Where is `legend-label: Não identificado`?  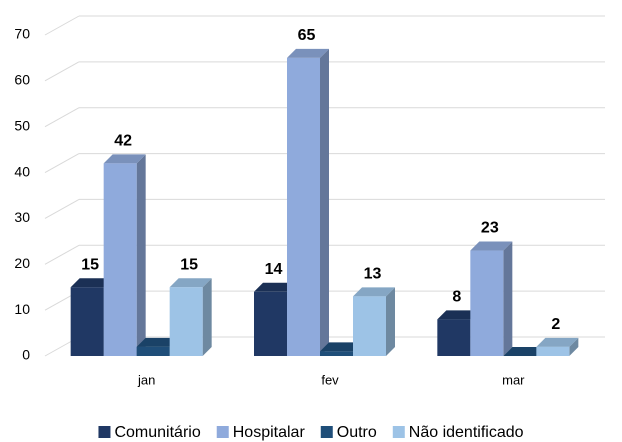 legend-label: Não identificado is located at coordinates (466, 432).